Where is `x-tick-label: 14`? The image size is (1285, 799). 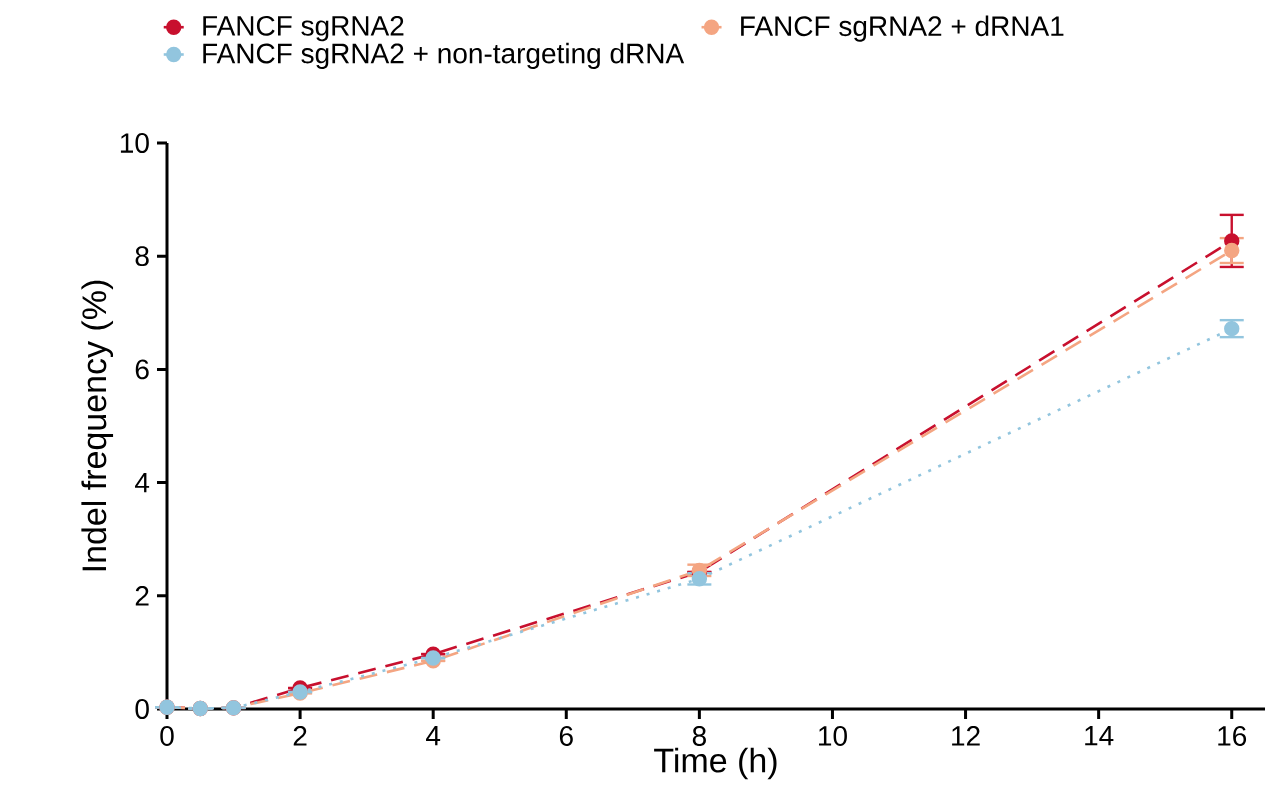
x-tick-label: 14 is located at coordinates (1099, 736).